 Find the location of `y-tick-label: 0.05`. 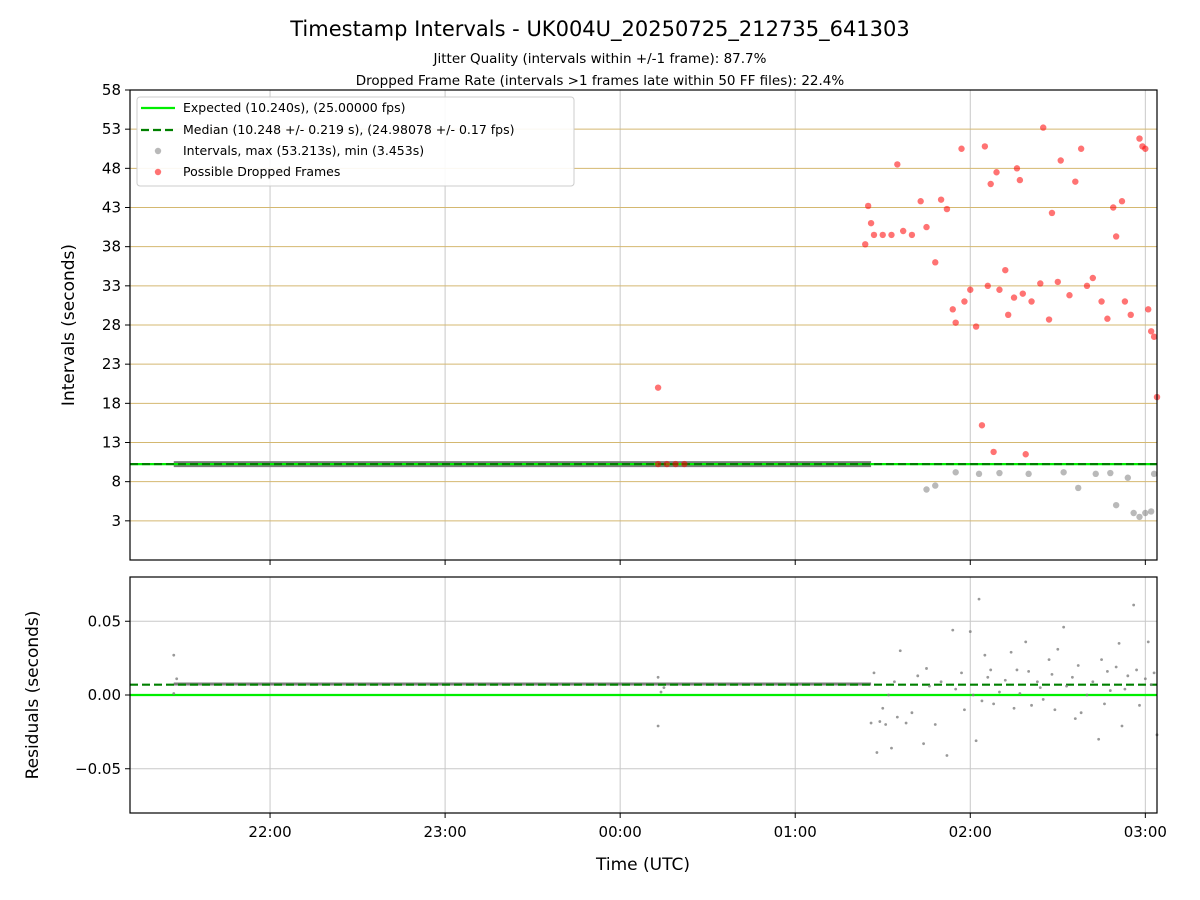

y-tick-label: 0.05 is located at coordinates (104, 621).